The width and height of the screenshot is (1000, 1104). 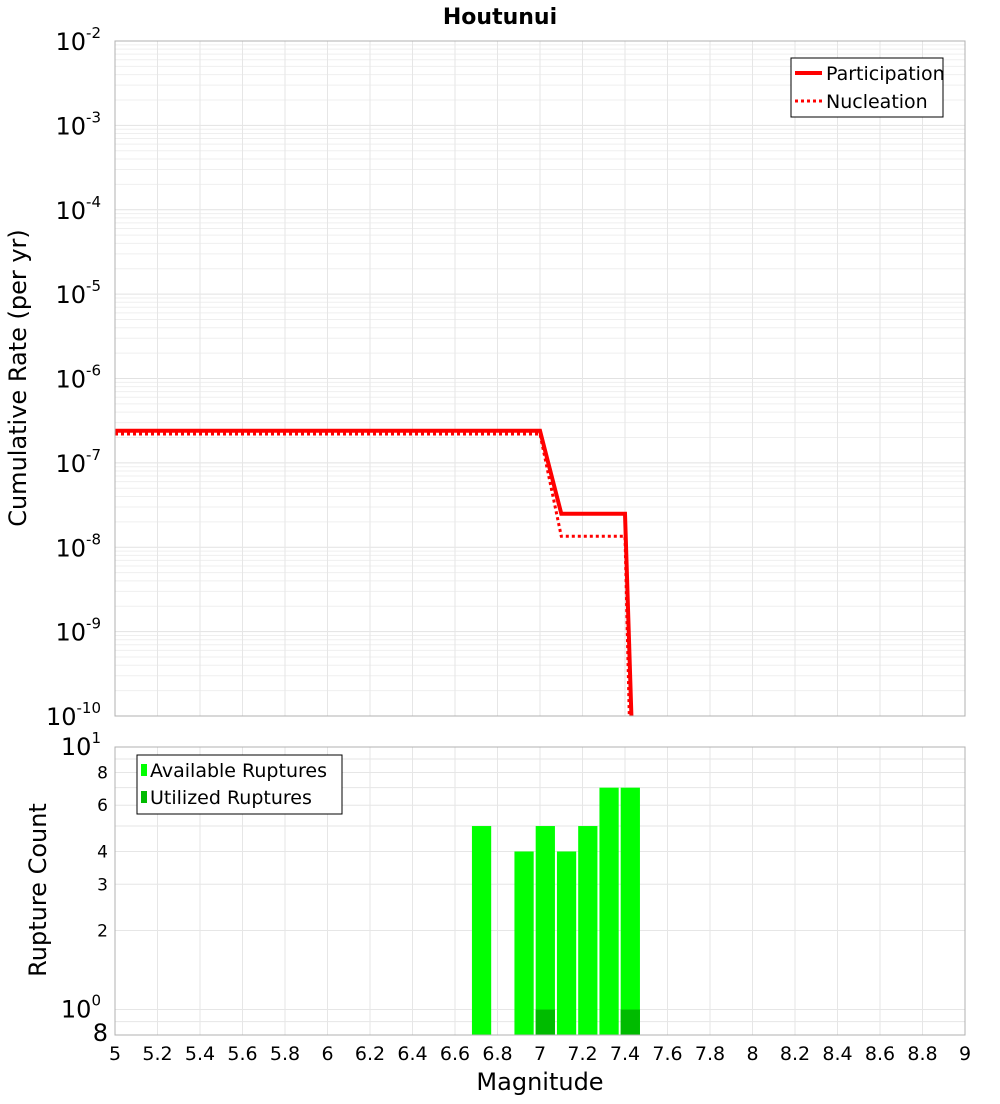 I want to click on bottom-y-minor-tick-label: 6, so click(x=102, y=806).